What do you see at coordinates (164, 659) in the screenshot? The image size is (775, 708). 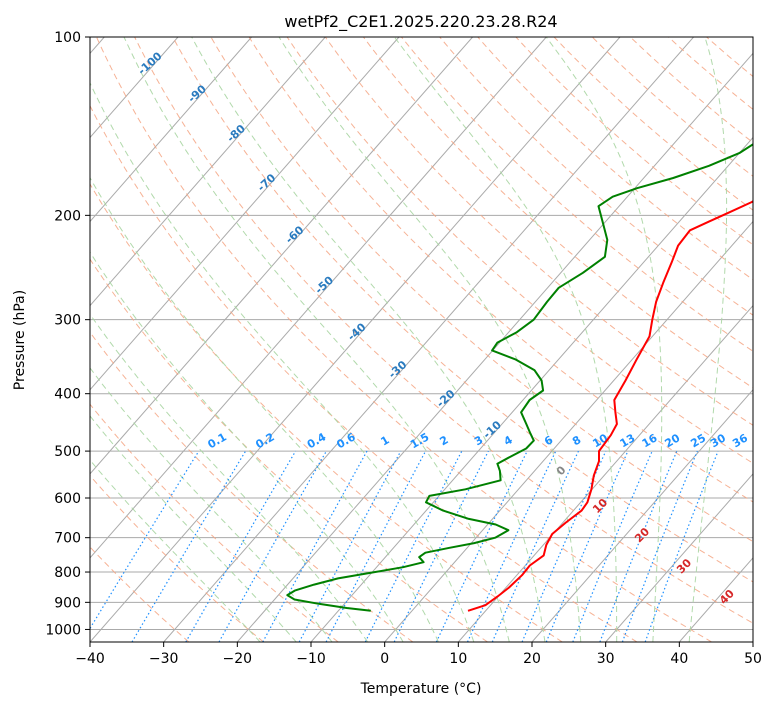 I see `x-tick-label: −30` at bounding box center [164, 659].